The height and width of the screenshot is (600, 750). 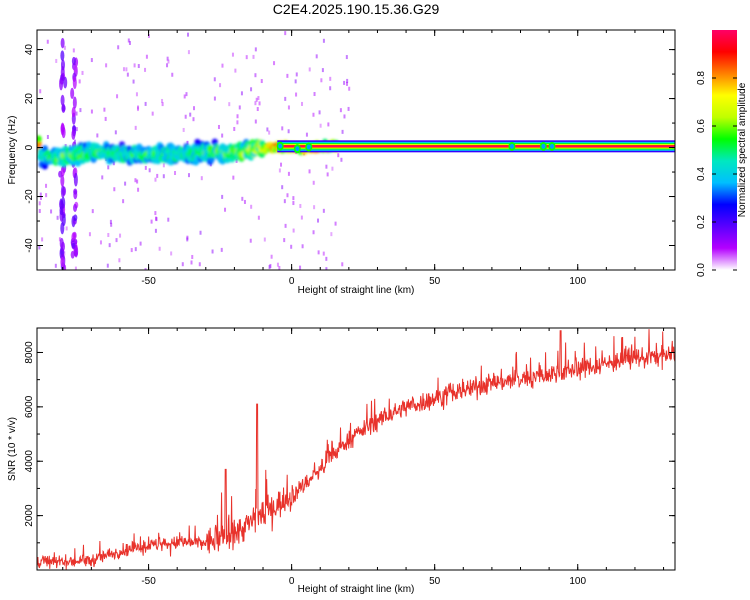 I want to click on spectrogram-x-tick: 0, so click(x=292, y=281).